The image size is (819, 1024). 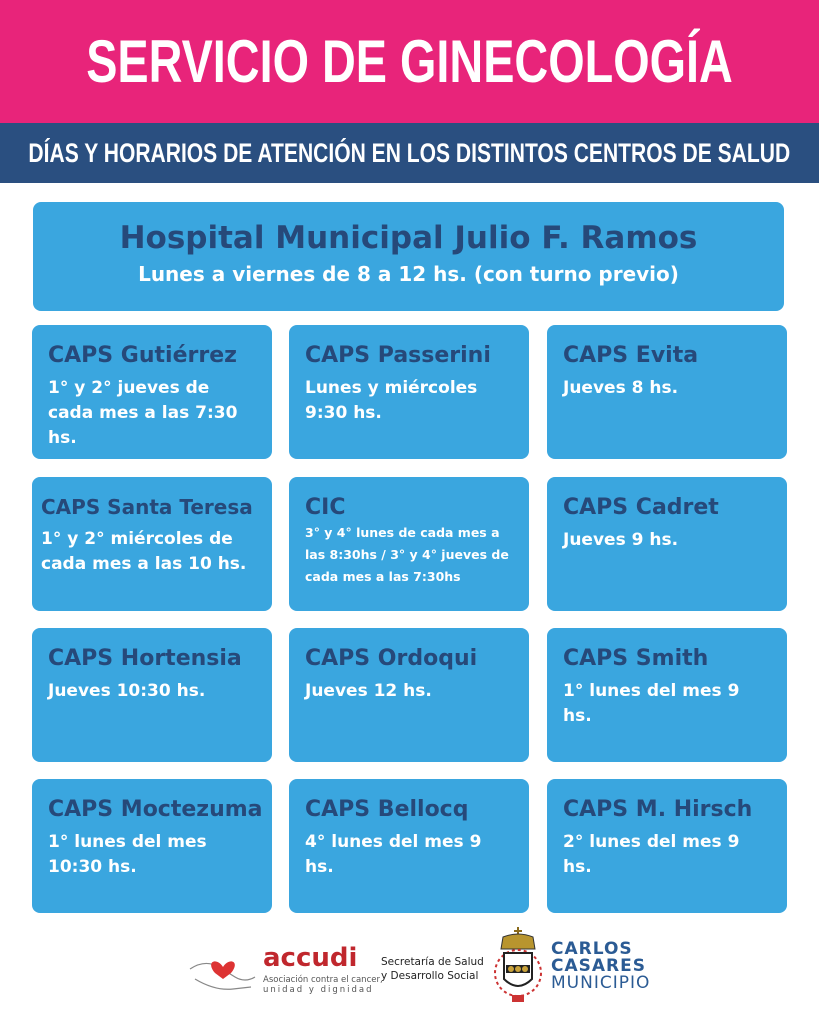 I want to click on center-schedule: 2° lunes del mes 9 hs., so click(x=651, y=854).